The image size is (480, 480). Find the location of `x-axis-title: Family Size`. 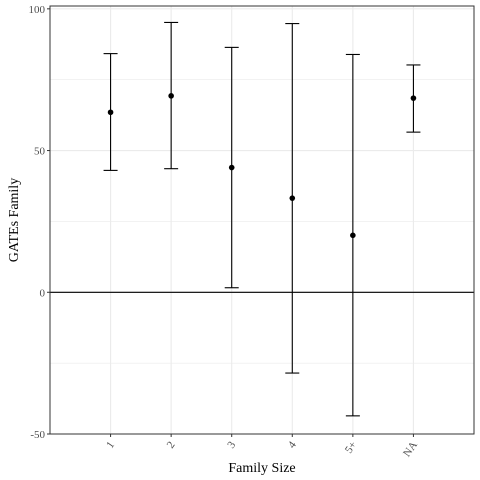

x-axis-title: Family Size is located at coordinates (261, 468).